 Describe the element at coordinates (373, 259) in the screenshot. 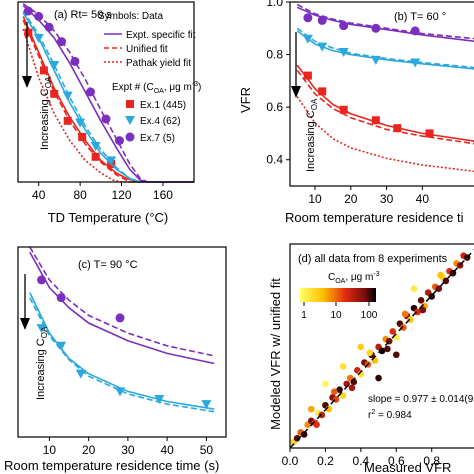

I see `panel-d-title: (d) all data from 8 experiments` at that location.